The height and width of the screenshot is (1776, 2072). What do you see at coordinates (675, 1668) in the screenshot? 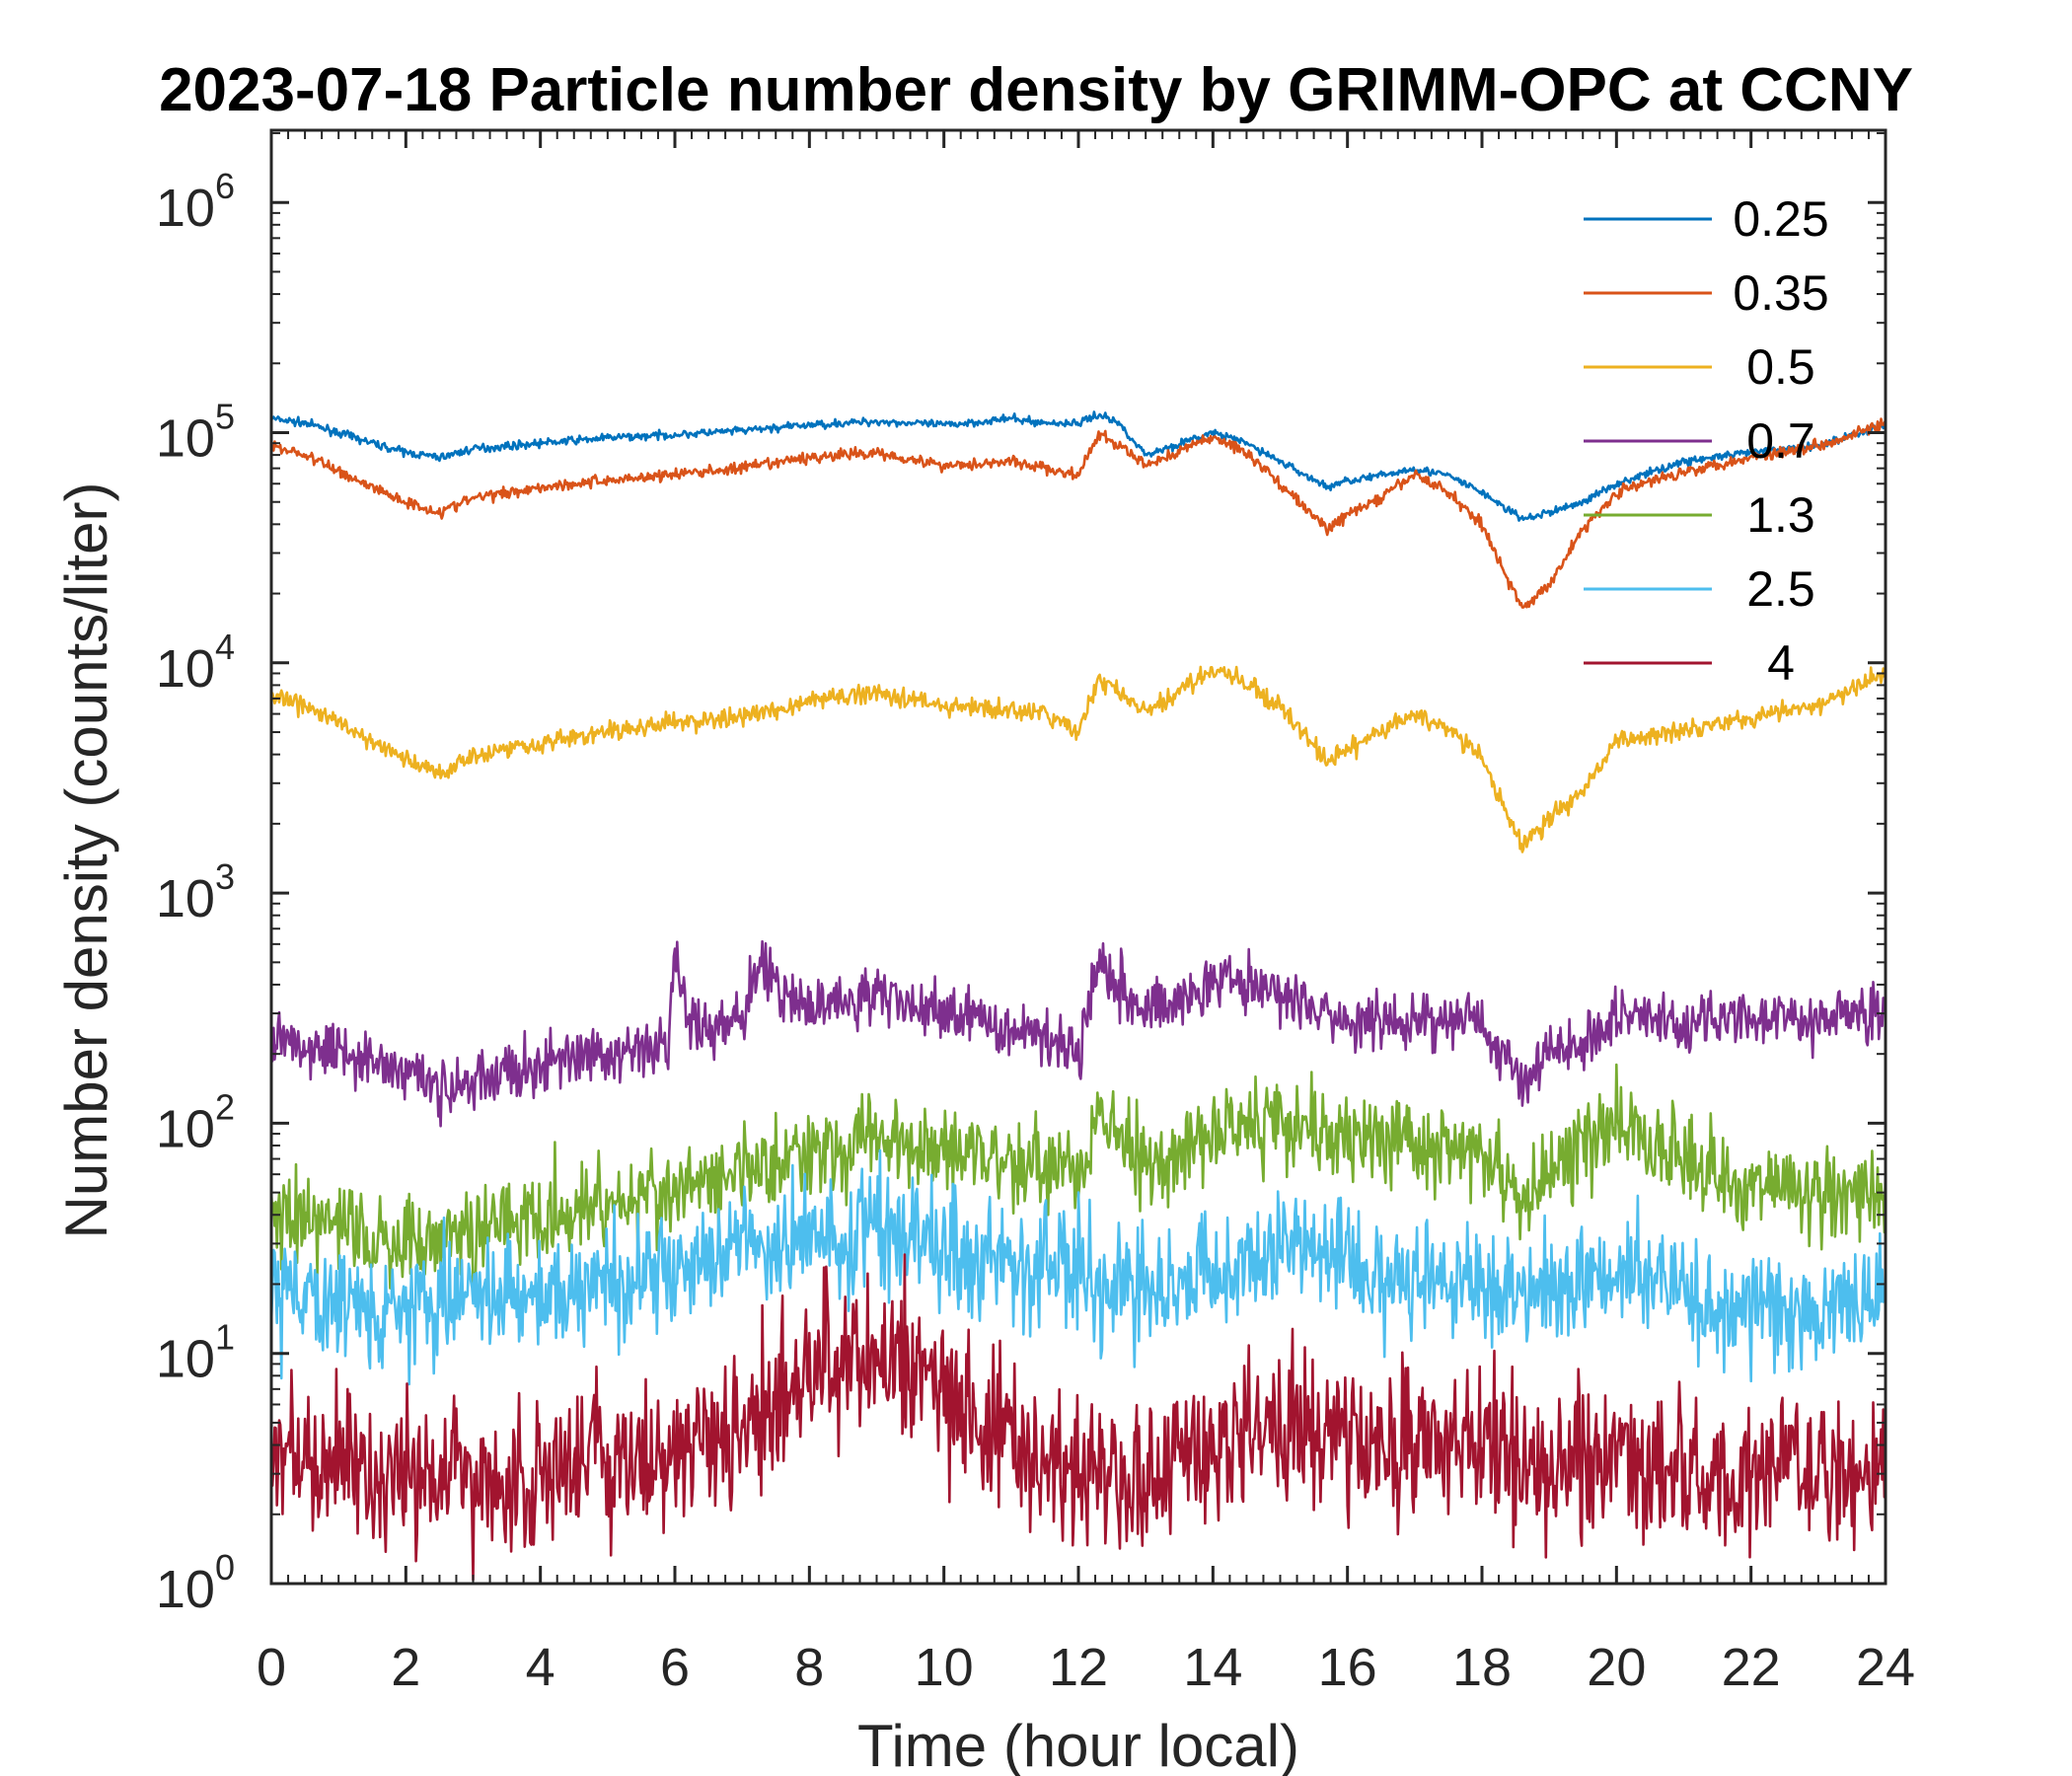
I see `x-tick-label: 6` at bounding box center [675, 1668].